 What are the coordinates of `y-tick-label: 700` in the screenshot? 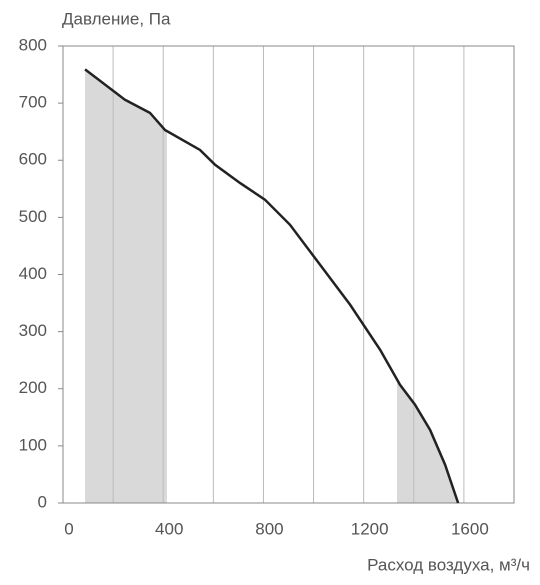 It's located at (33, 102).